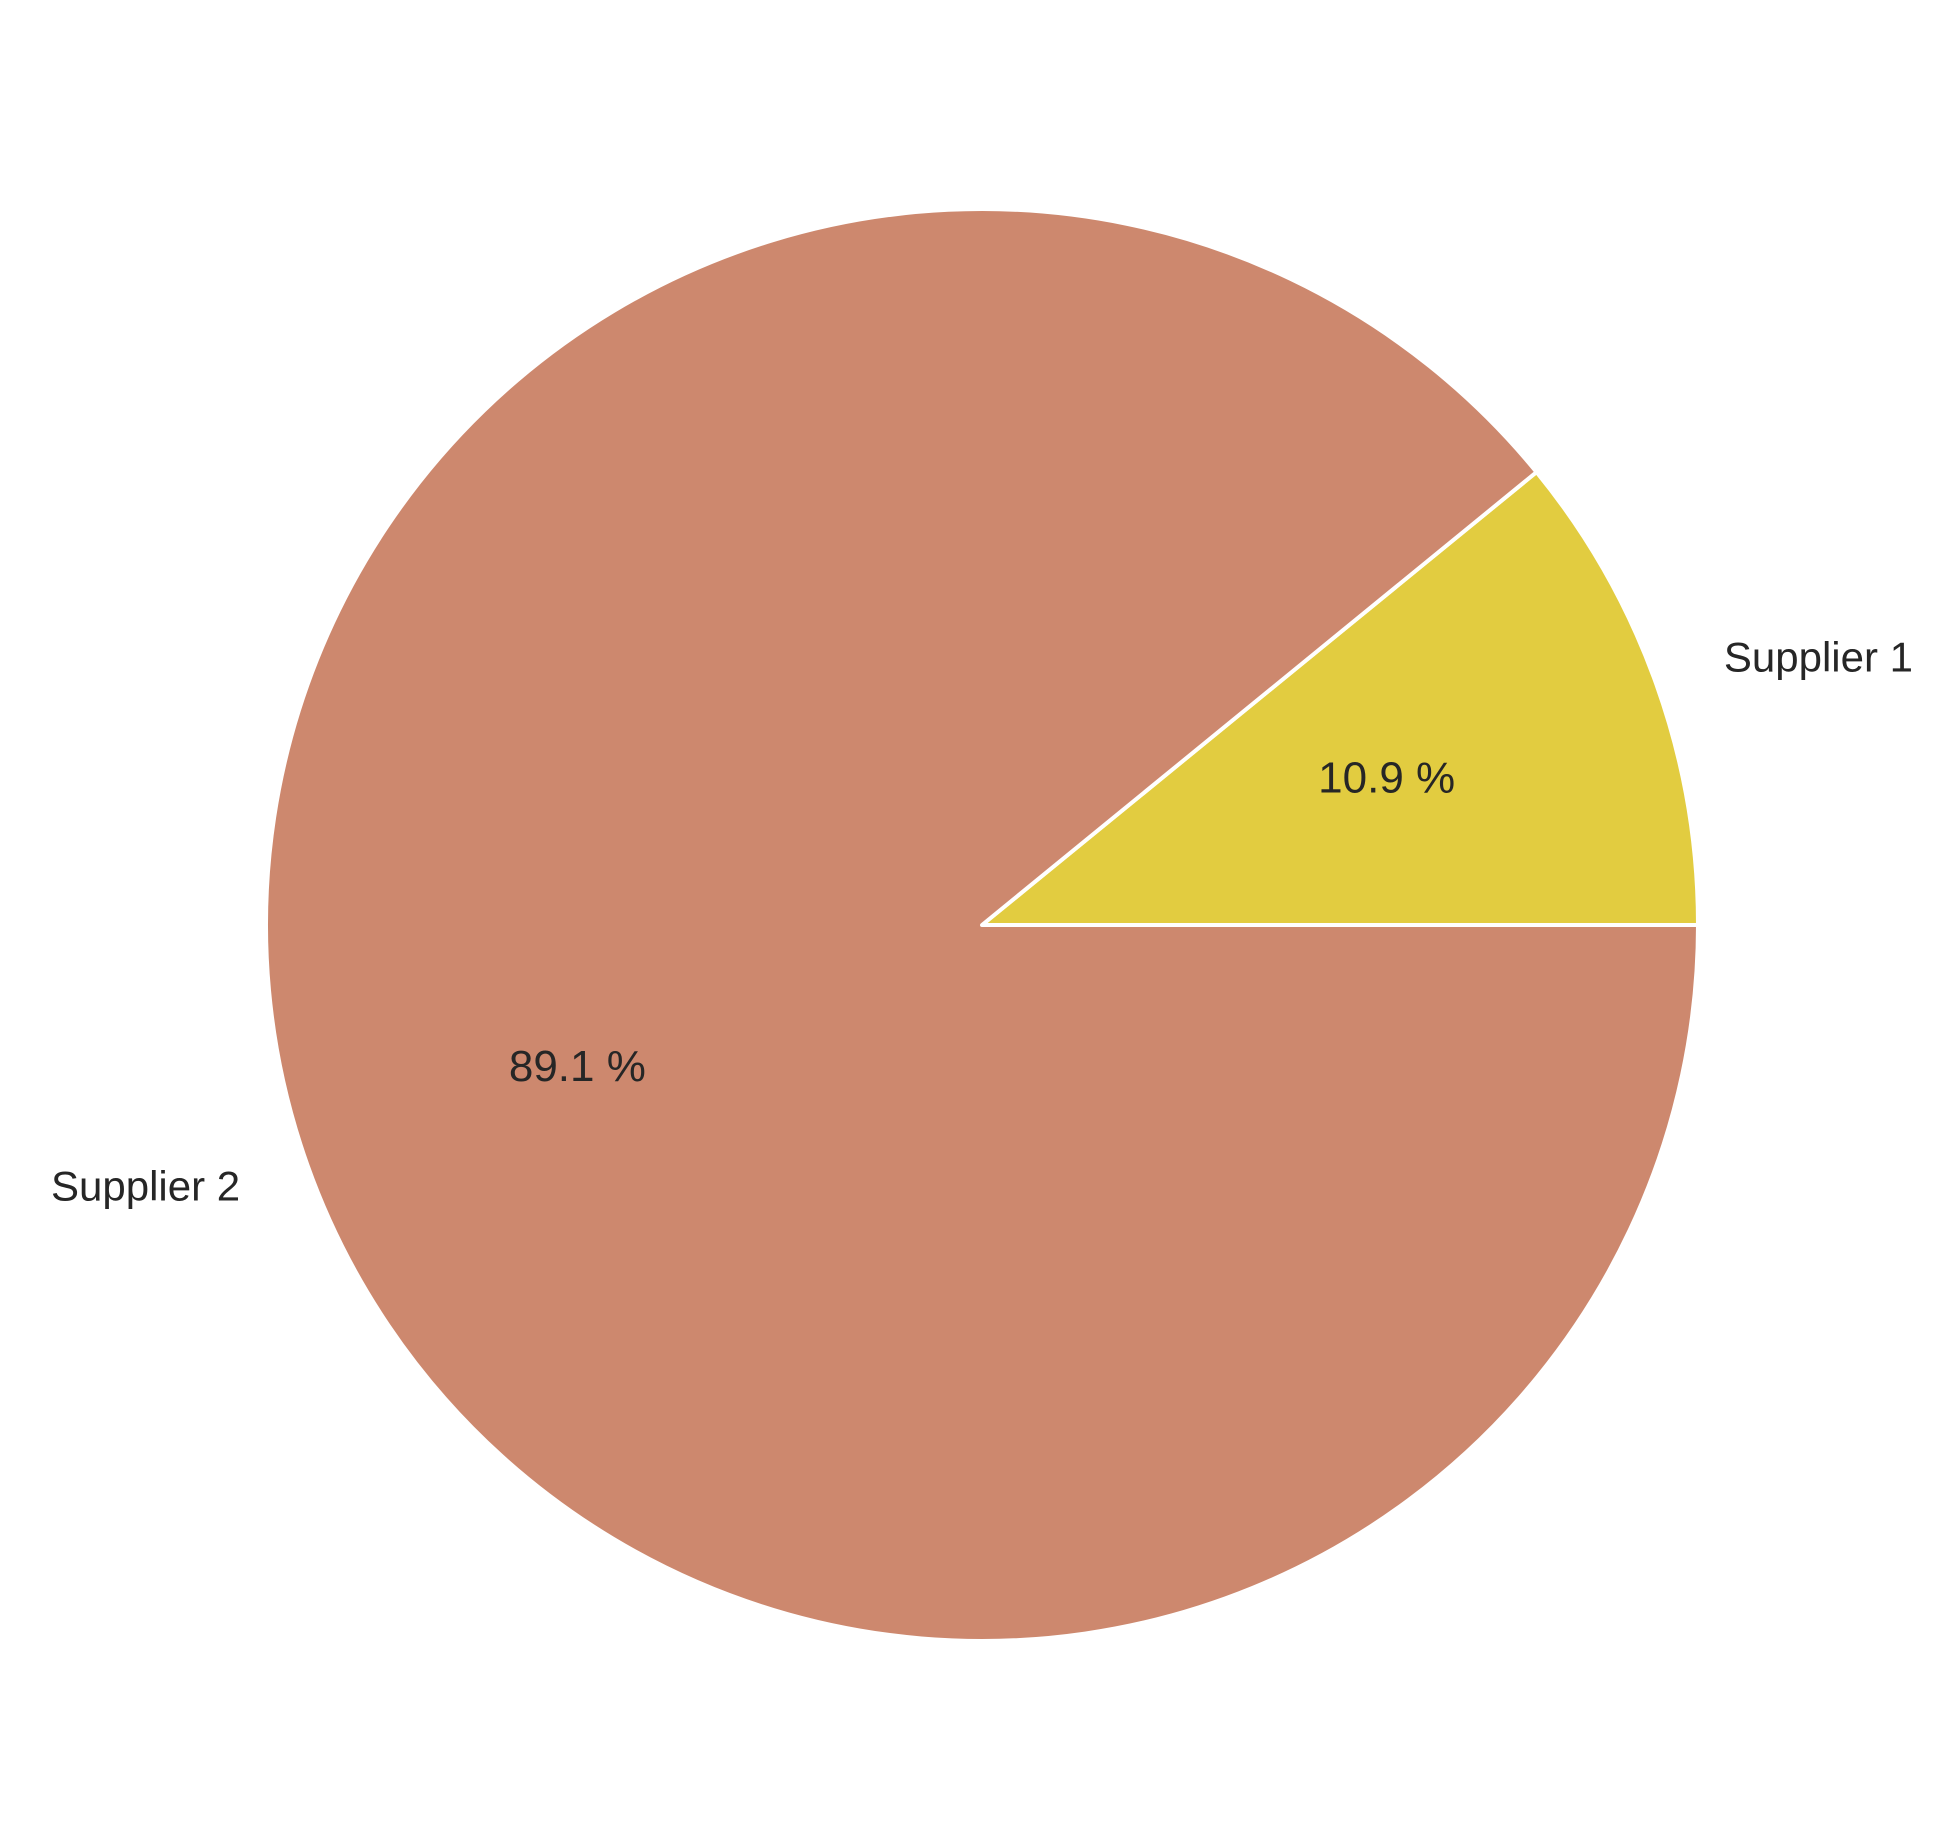 Image resolution: width=1950 pixels, height=1843 pixels. Describe the element at coordinates (1386, 777) in the screenshot. I see `pie-percent-label: 10.9 %` at that location.